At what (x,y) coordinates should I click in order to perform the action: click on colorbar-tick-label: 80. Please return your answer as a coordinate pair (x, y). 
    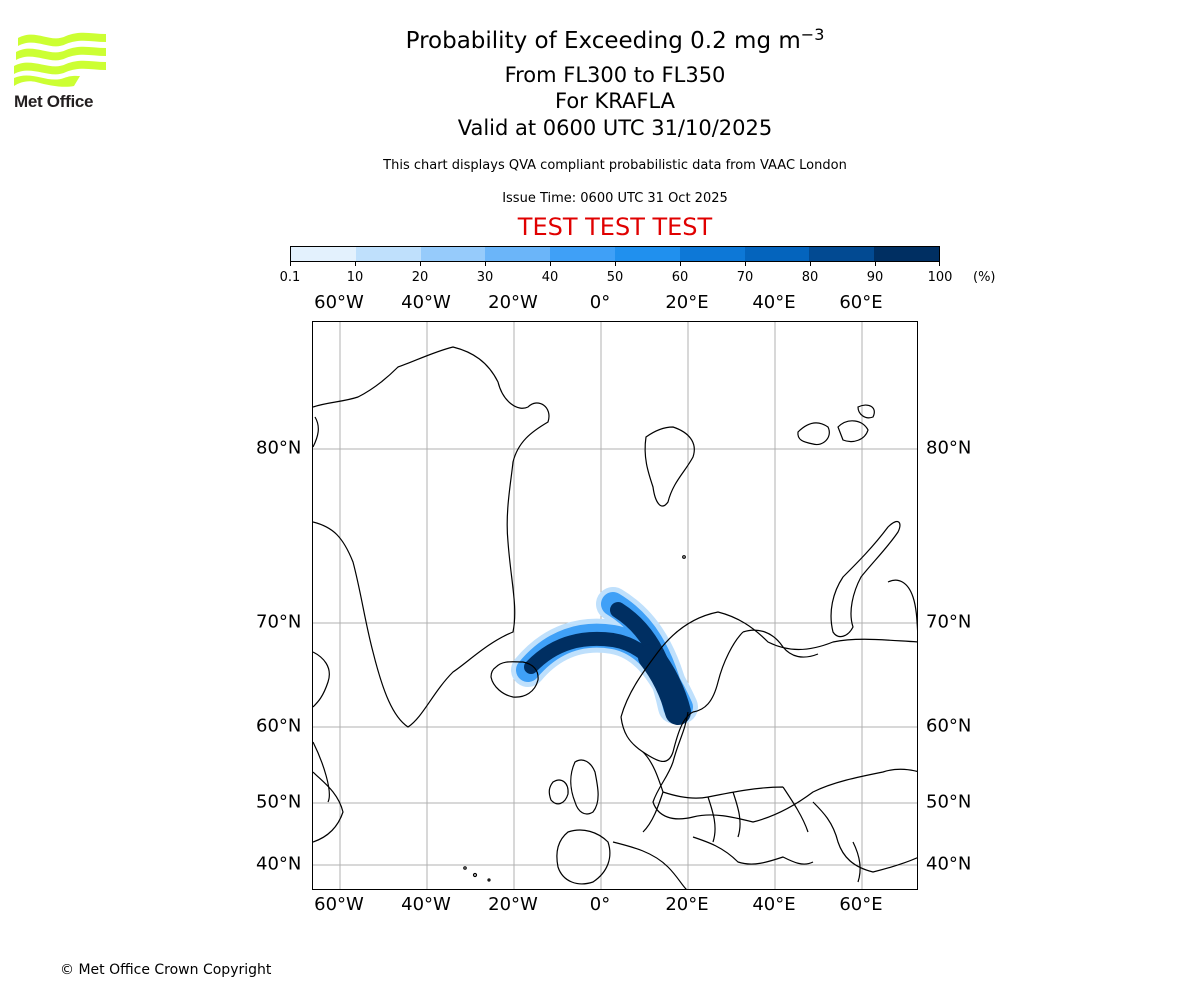
    Looking at the image, I should click on (810, 277).